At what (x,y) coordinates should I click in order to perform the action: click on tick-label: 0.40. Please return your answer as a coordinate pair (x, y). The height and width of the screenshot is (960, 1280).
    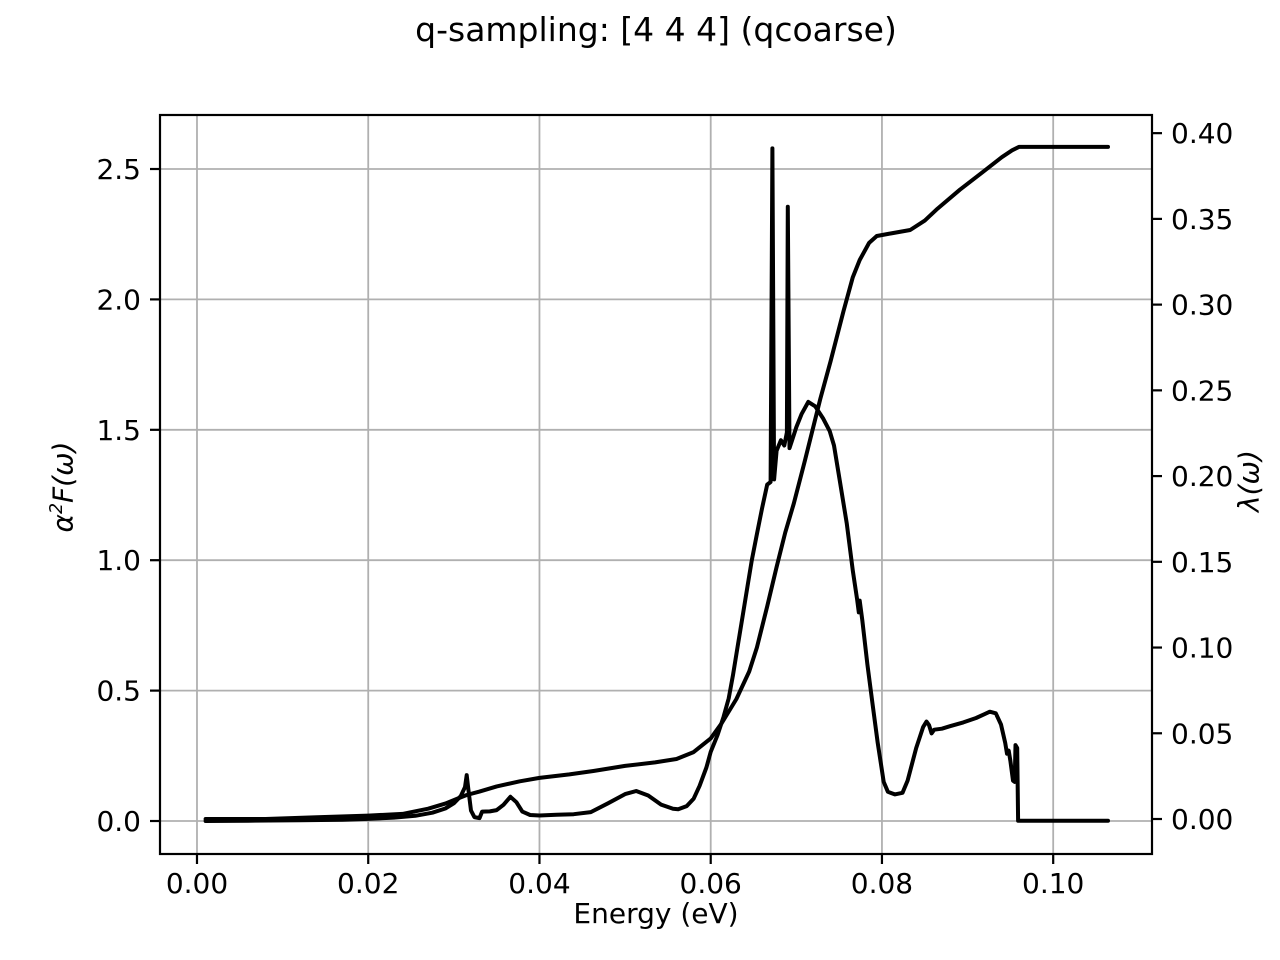
    Looking at the image, I should click on (1202, 133).